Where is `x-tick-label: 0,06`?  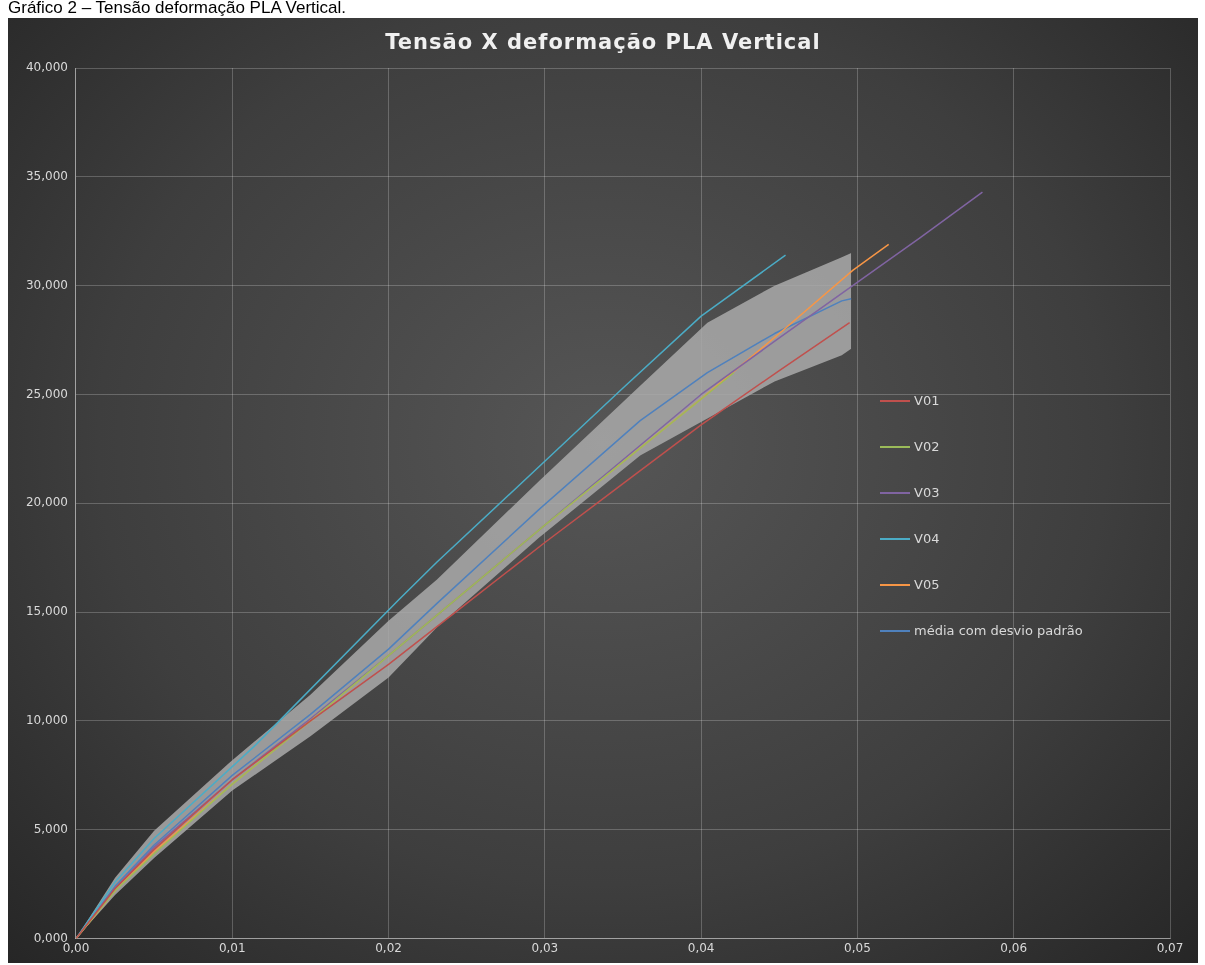
x-tick-label: 0,06 is located at coordinates (1014, 947).